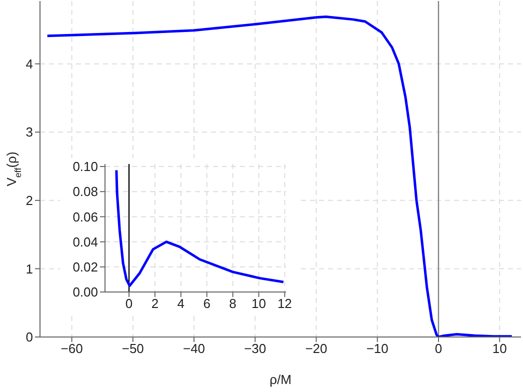 This screenshot has height=392, width=523. Describe the element at coordinates (29, 132) in the screenshot. I see `y-tick-label: 3` at that location.